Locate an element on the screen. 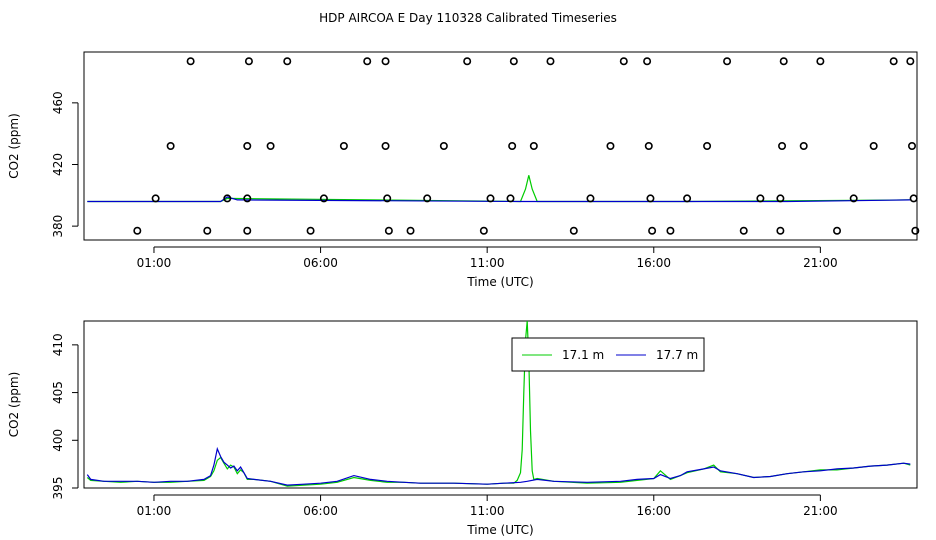 The width and height of the screenshot is (936, 540). bottom-y-axis-label: CO2 (ppm) is located at coordinates (14, 405).